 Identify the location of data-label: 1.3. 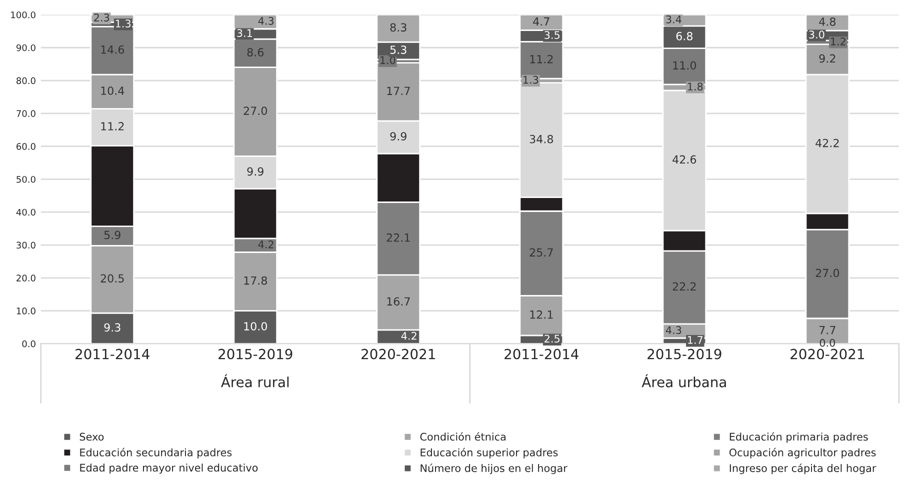
(123, 24).